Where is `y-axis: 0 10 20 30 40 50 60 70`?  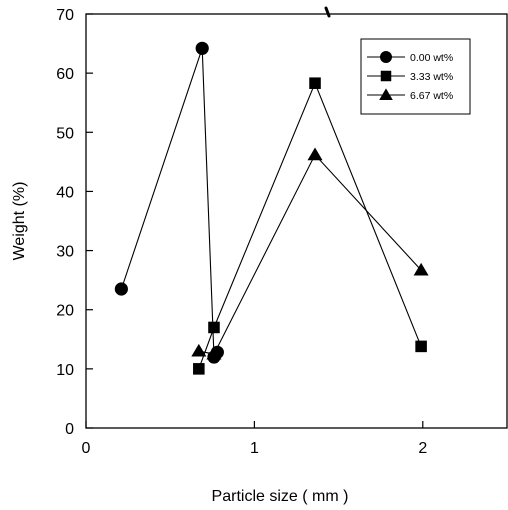
y-axis: 0 10 20 30 40 50 60 70 is located at coordinates (74, 222).